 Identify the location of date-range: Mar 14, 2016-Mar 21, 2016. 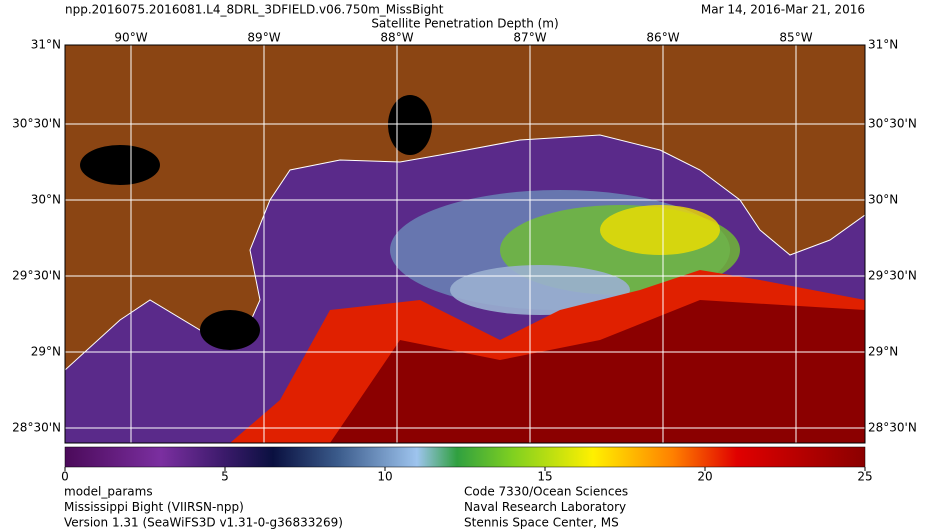
(783, 10).